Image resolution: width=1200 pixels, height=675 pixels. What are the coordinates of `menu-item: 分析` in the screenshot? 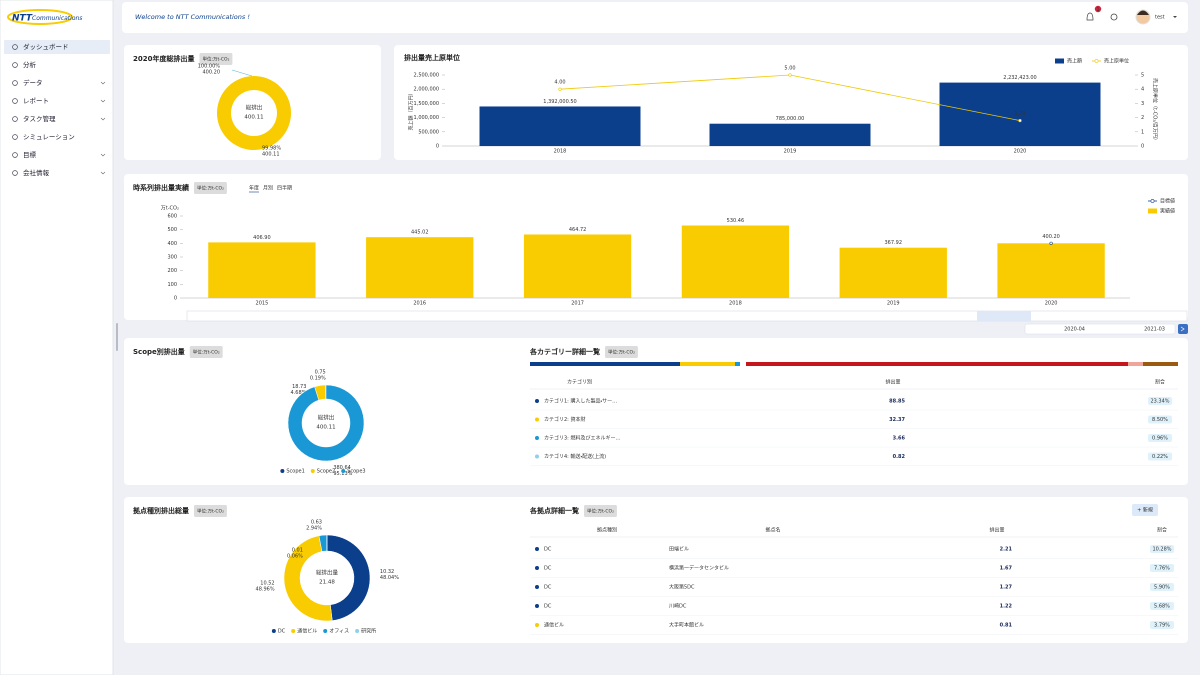 It's located at (30, 64).